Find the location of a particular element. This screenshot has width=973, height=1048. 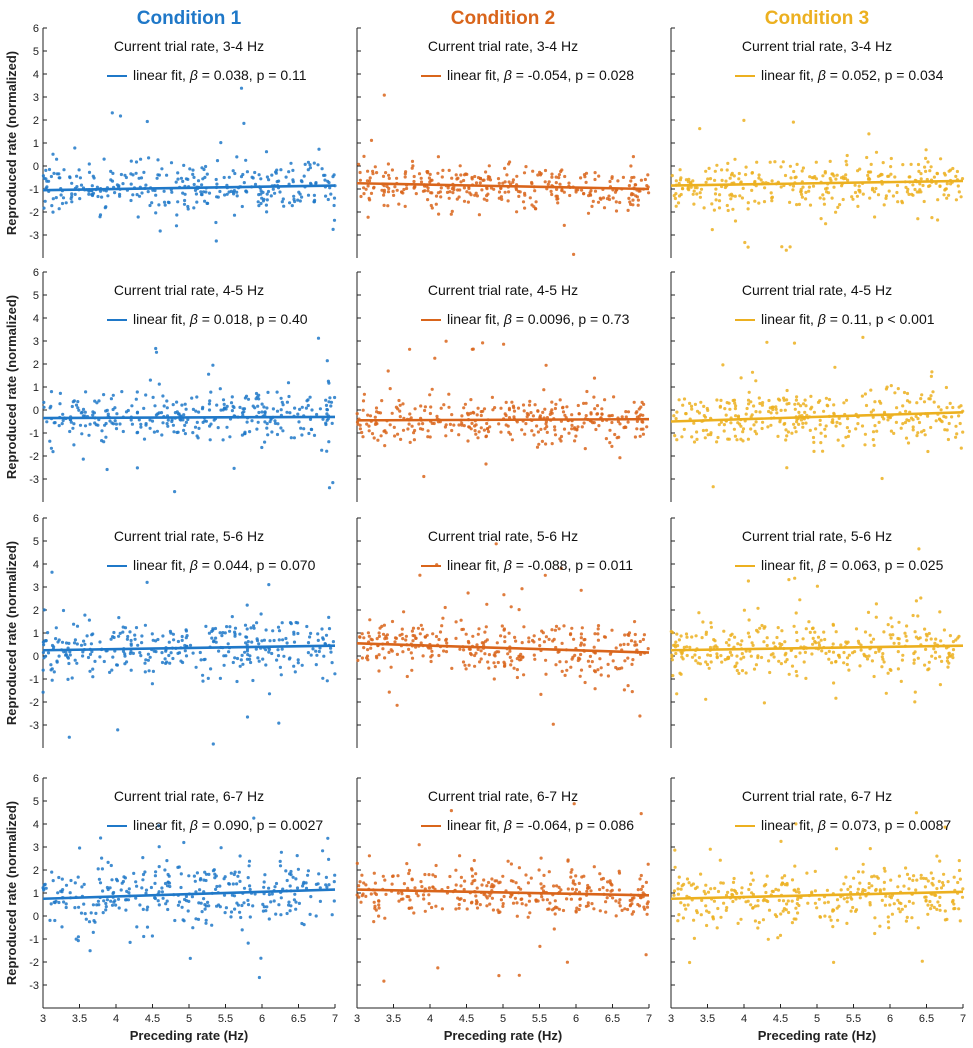

x-tick-label: 6 is located at coordinates (262, 1019).